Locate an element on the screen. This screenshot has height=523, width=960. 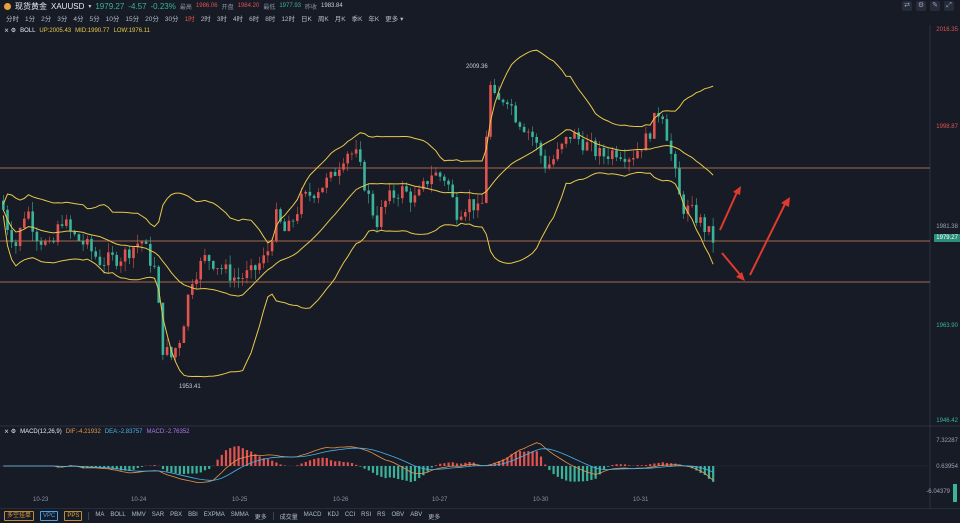
main-indicator-tab: BBI is located at coordinates (193, 514).